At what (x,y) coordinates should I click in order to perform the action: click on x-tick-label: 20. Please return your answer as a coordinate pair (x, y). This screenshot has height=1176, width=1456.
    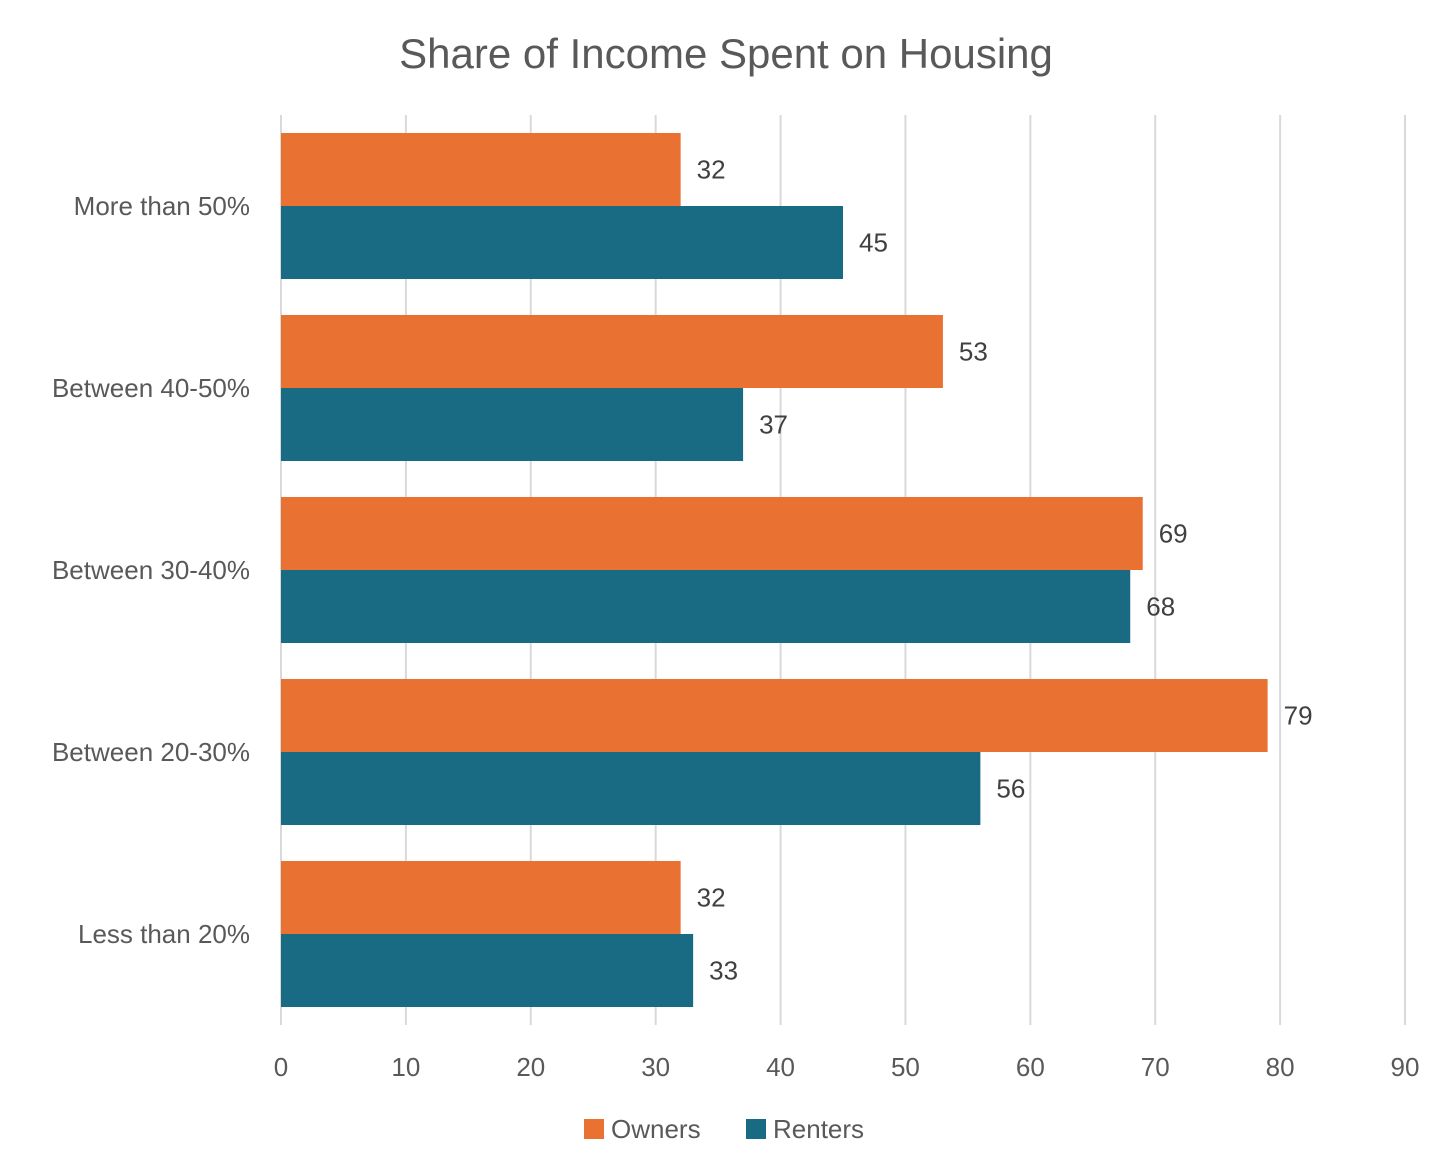
    Looking at the image, I should click on (530, 1067).